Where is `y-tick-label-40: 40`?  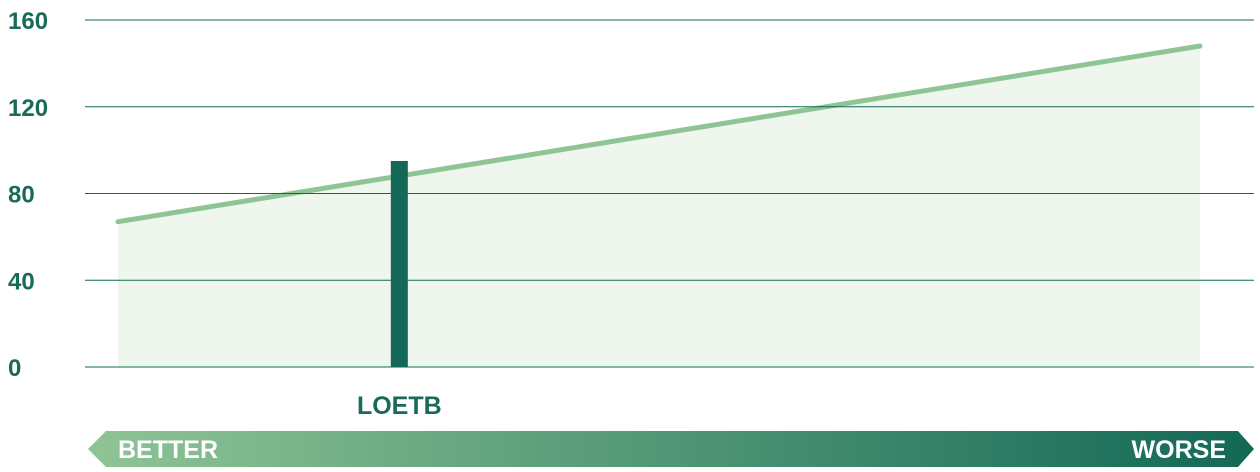
y-tick-label-40: 40 is located at coordinates (21, 281).